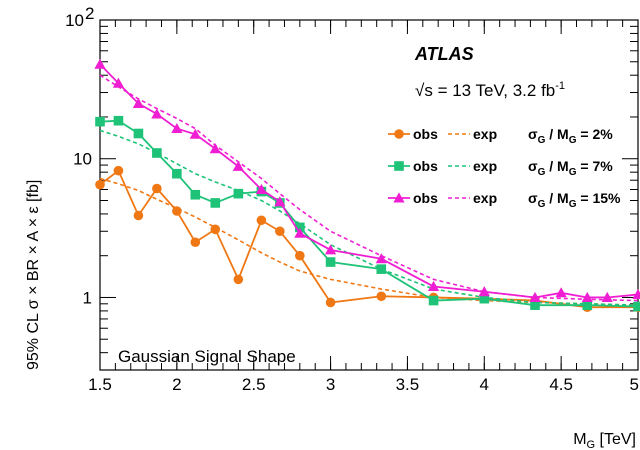 Image resolution: width=640 pixels, height=450 pixels. What do you see at coordinates (560, 86) in the screenshot?
I see `energy-sup: -1` at bounding box center [560, 86].